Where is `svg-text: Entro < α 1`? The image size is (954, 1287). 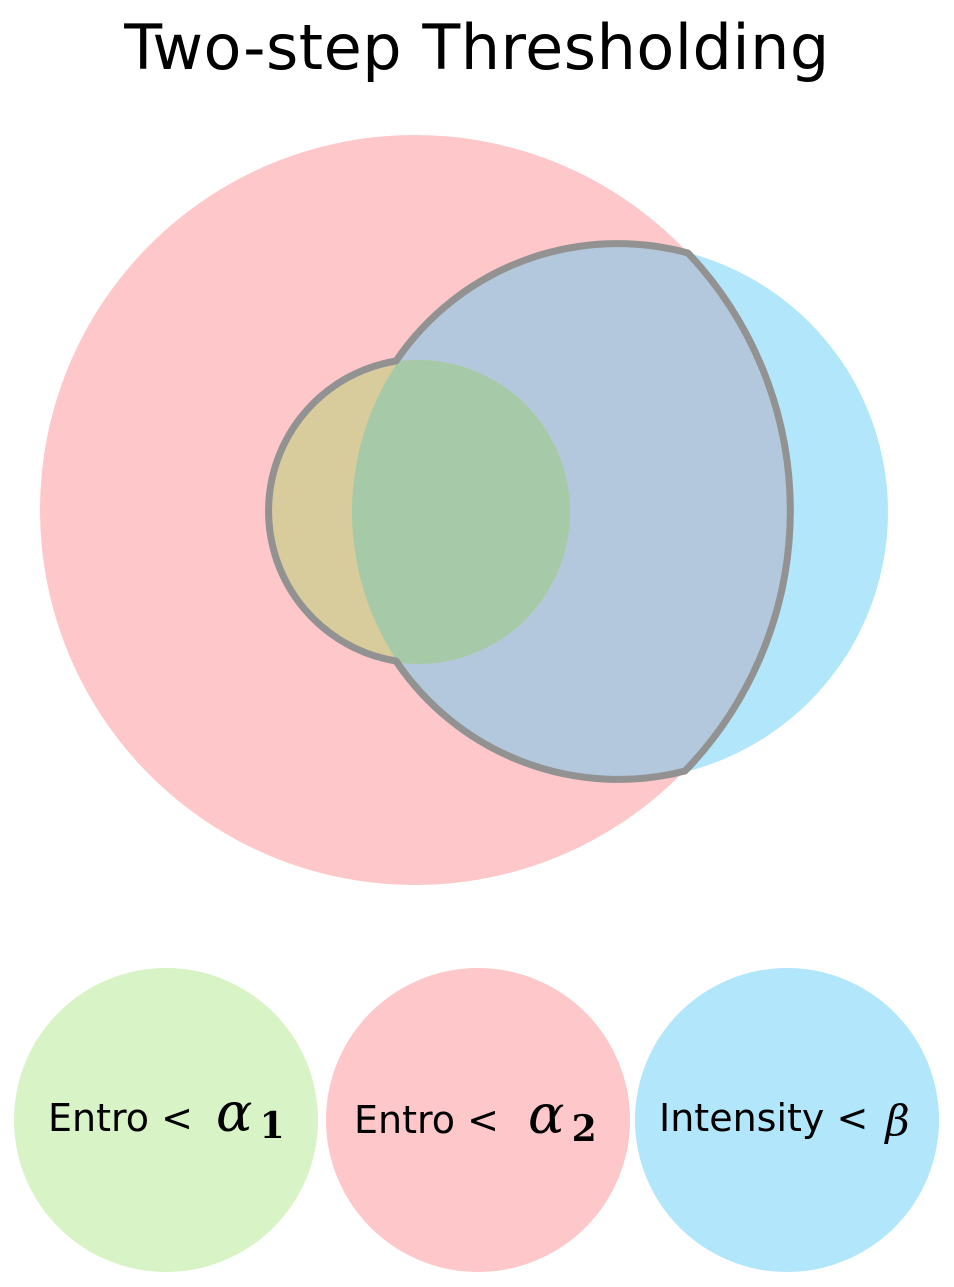 svg-text: Entro < α 1 is located at coordinates (166, 1114).